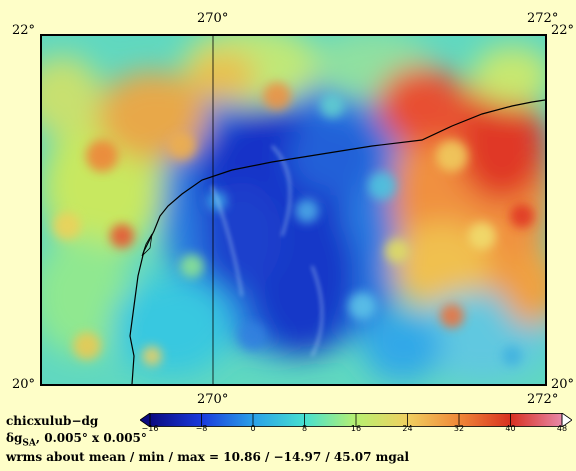  I want to click on colorbar-tick: 24, so click(407, 428).